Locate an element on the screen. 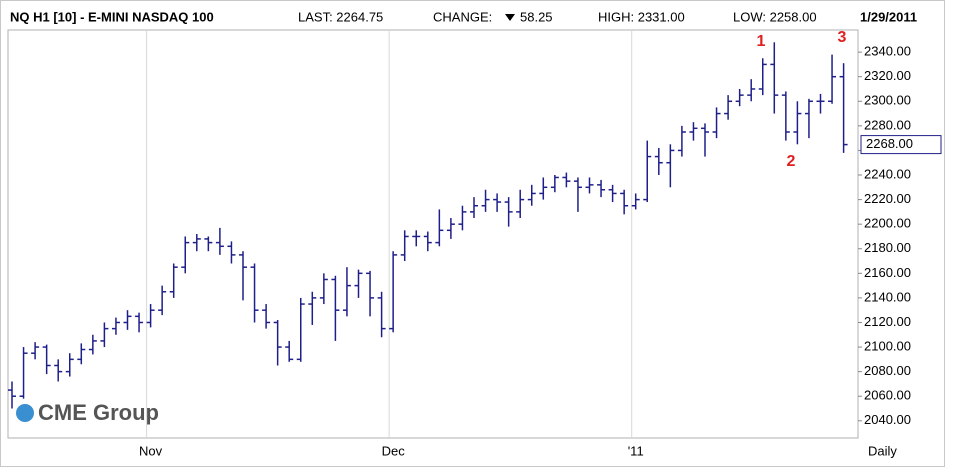  down-arrow is located at coordinates (510, 17).